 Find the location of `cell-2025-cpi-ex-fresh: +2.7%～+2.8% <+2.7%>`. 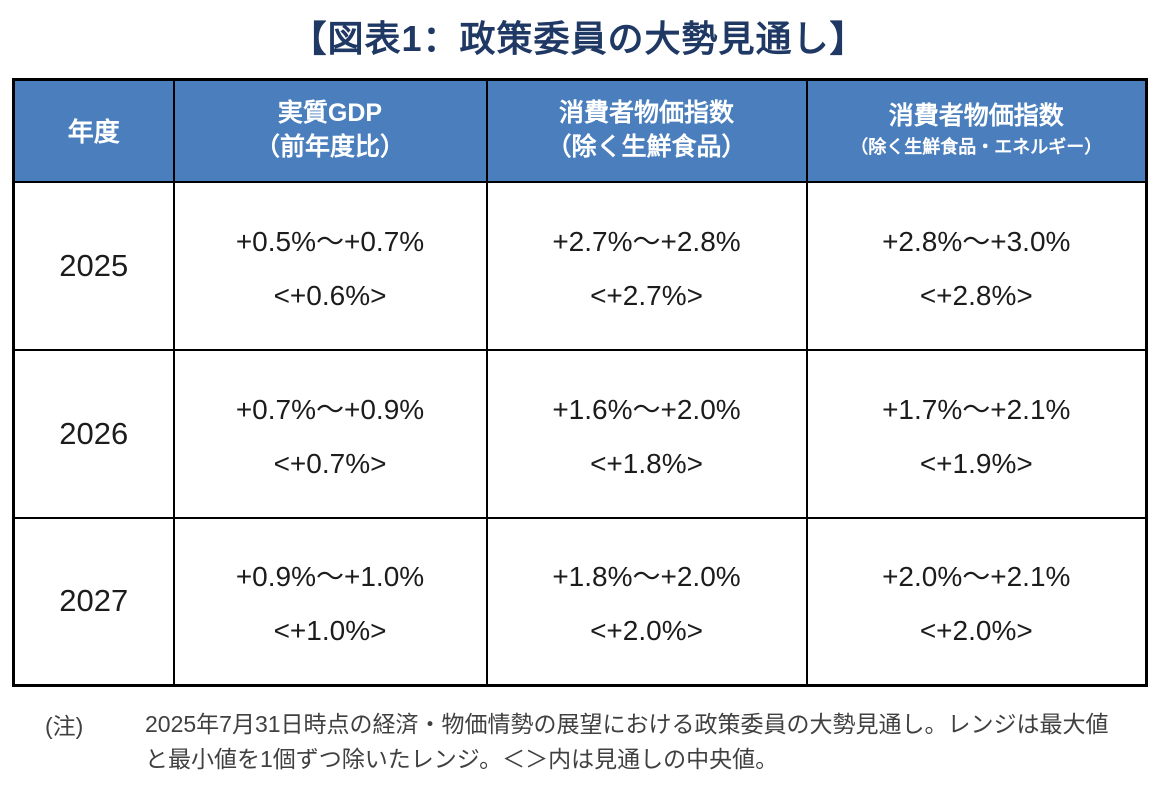

cell-2025-cpi-ex-fresh: +2.7%～+2.8% <+2.7%> is located at coordinates (646, 265).